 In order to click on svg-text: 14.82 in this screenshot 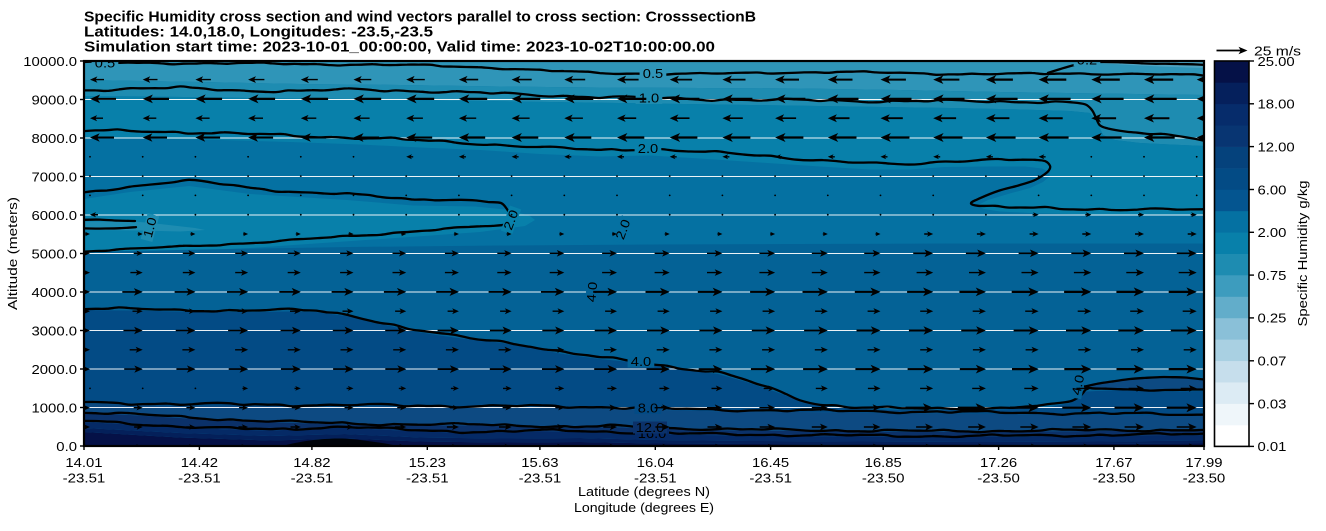, I will do `click(311, 462)`.